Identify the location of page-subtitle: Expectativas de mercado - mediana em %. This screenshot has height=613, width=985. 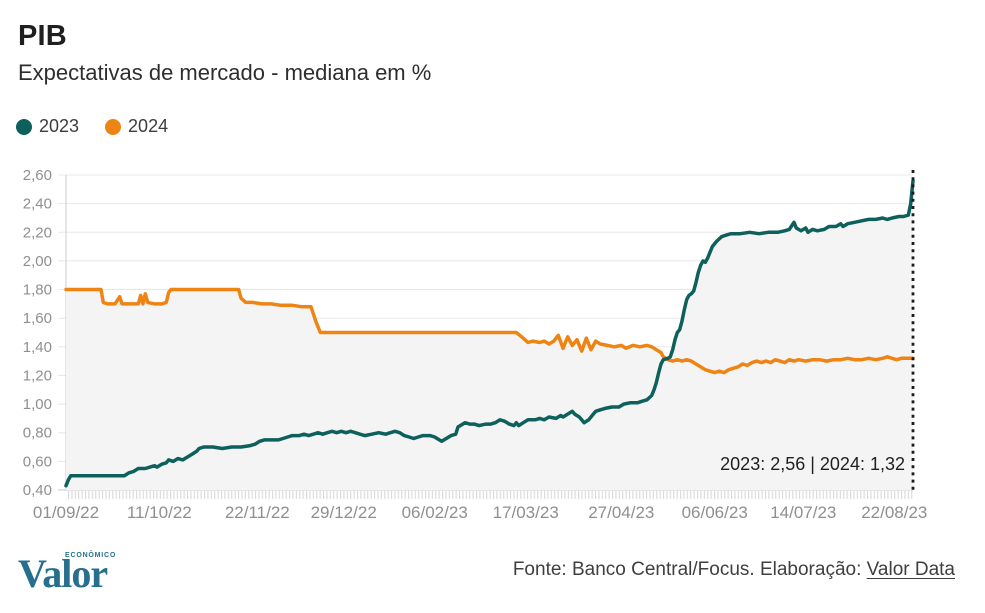
(225, 72).